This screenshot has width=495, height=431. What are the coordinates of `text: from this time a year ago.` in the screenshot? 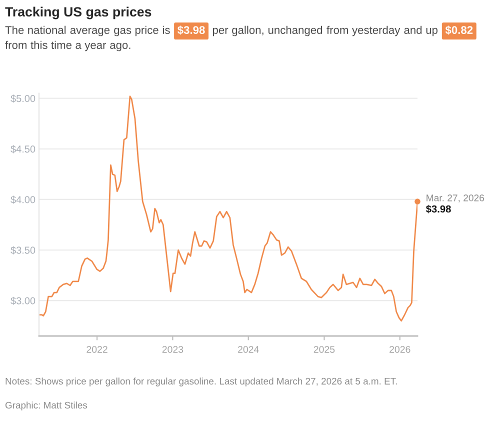 It's located at (67, 46).